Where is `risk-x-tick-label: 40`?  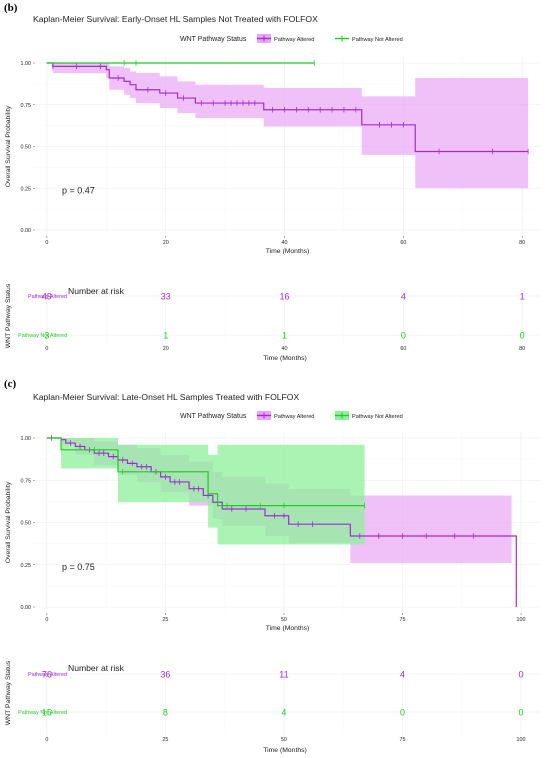 risk-x-tick-label: 40 is located at coordinates (285, 349).